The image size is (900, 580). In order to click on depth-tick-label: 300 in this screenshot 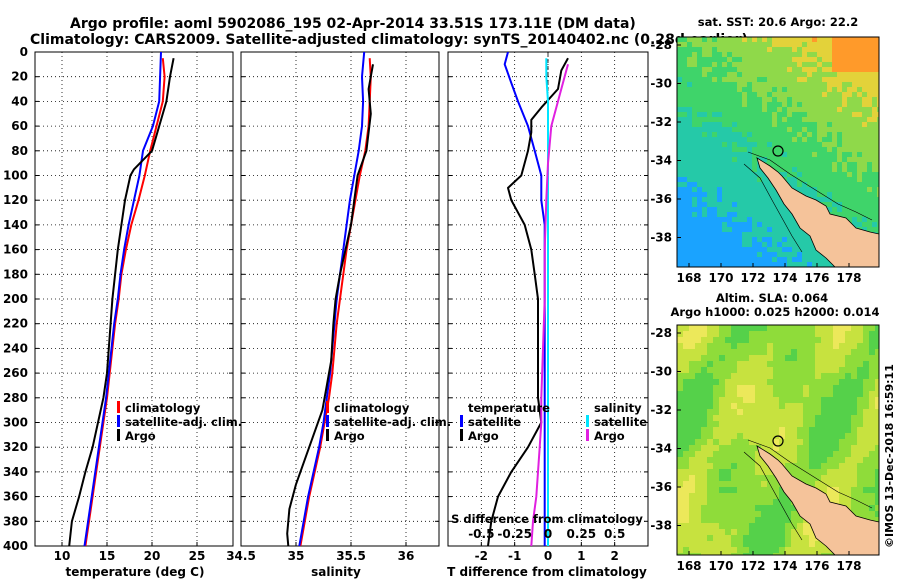, I will do `click(15, 423)`.